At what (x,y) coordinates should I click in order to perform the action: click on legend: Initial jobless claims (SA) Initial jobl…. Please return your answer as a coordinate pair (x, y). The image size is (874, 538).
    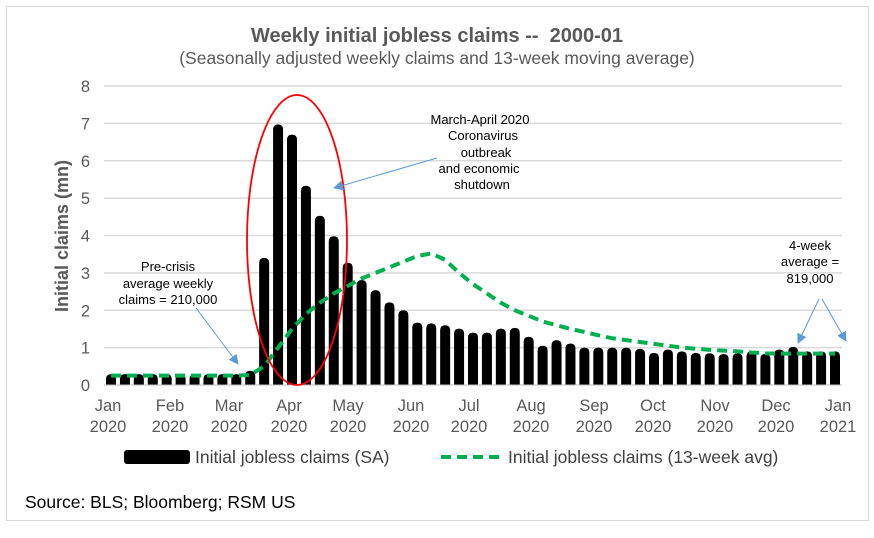
    Looking at the image, I should click on (451, 457).